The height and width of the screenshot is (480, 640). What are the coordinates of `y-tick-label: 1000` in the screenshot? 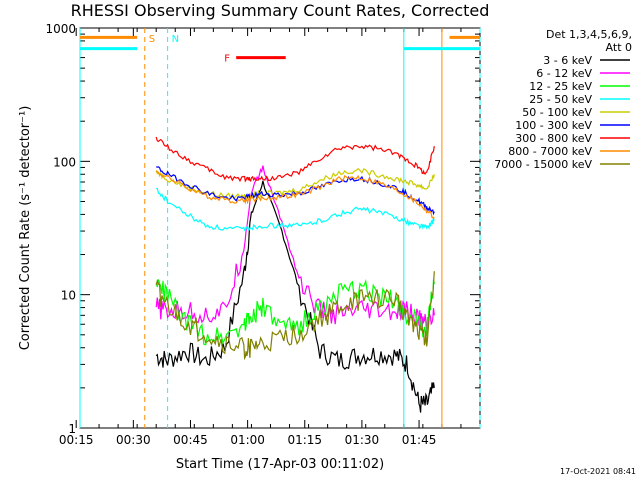 It's located at (60, 29).